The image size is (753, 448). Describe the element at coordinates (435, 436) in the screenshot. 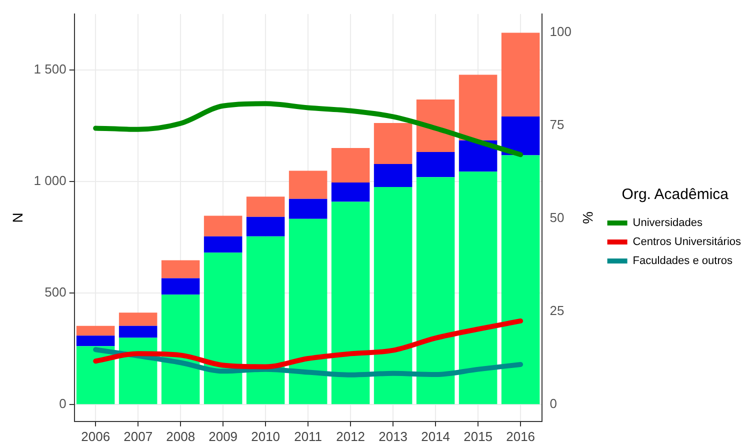

I see `x-tick-label: 2014` at that location.